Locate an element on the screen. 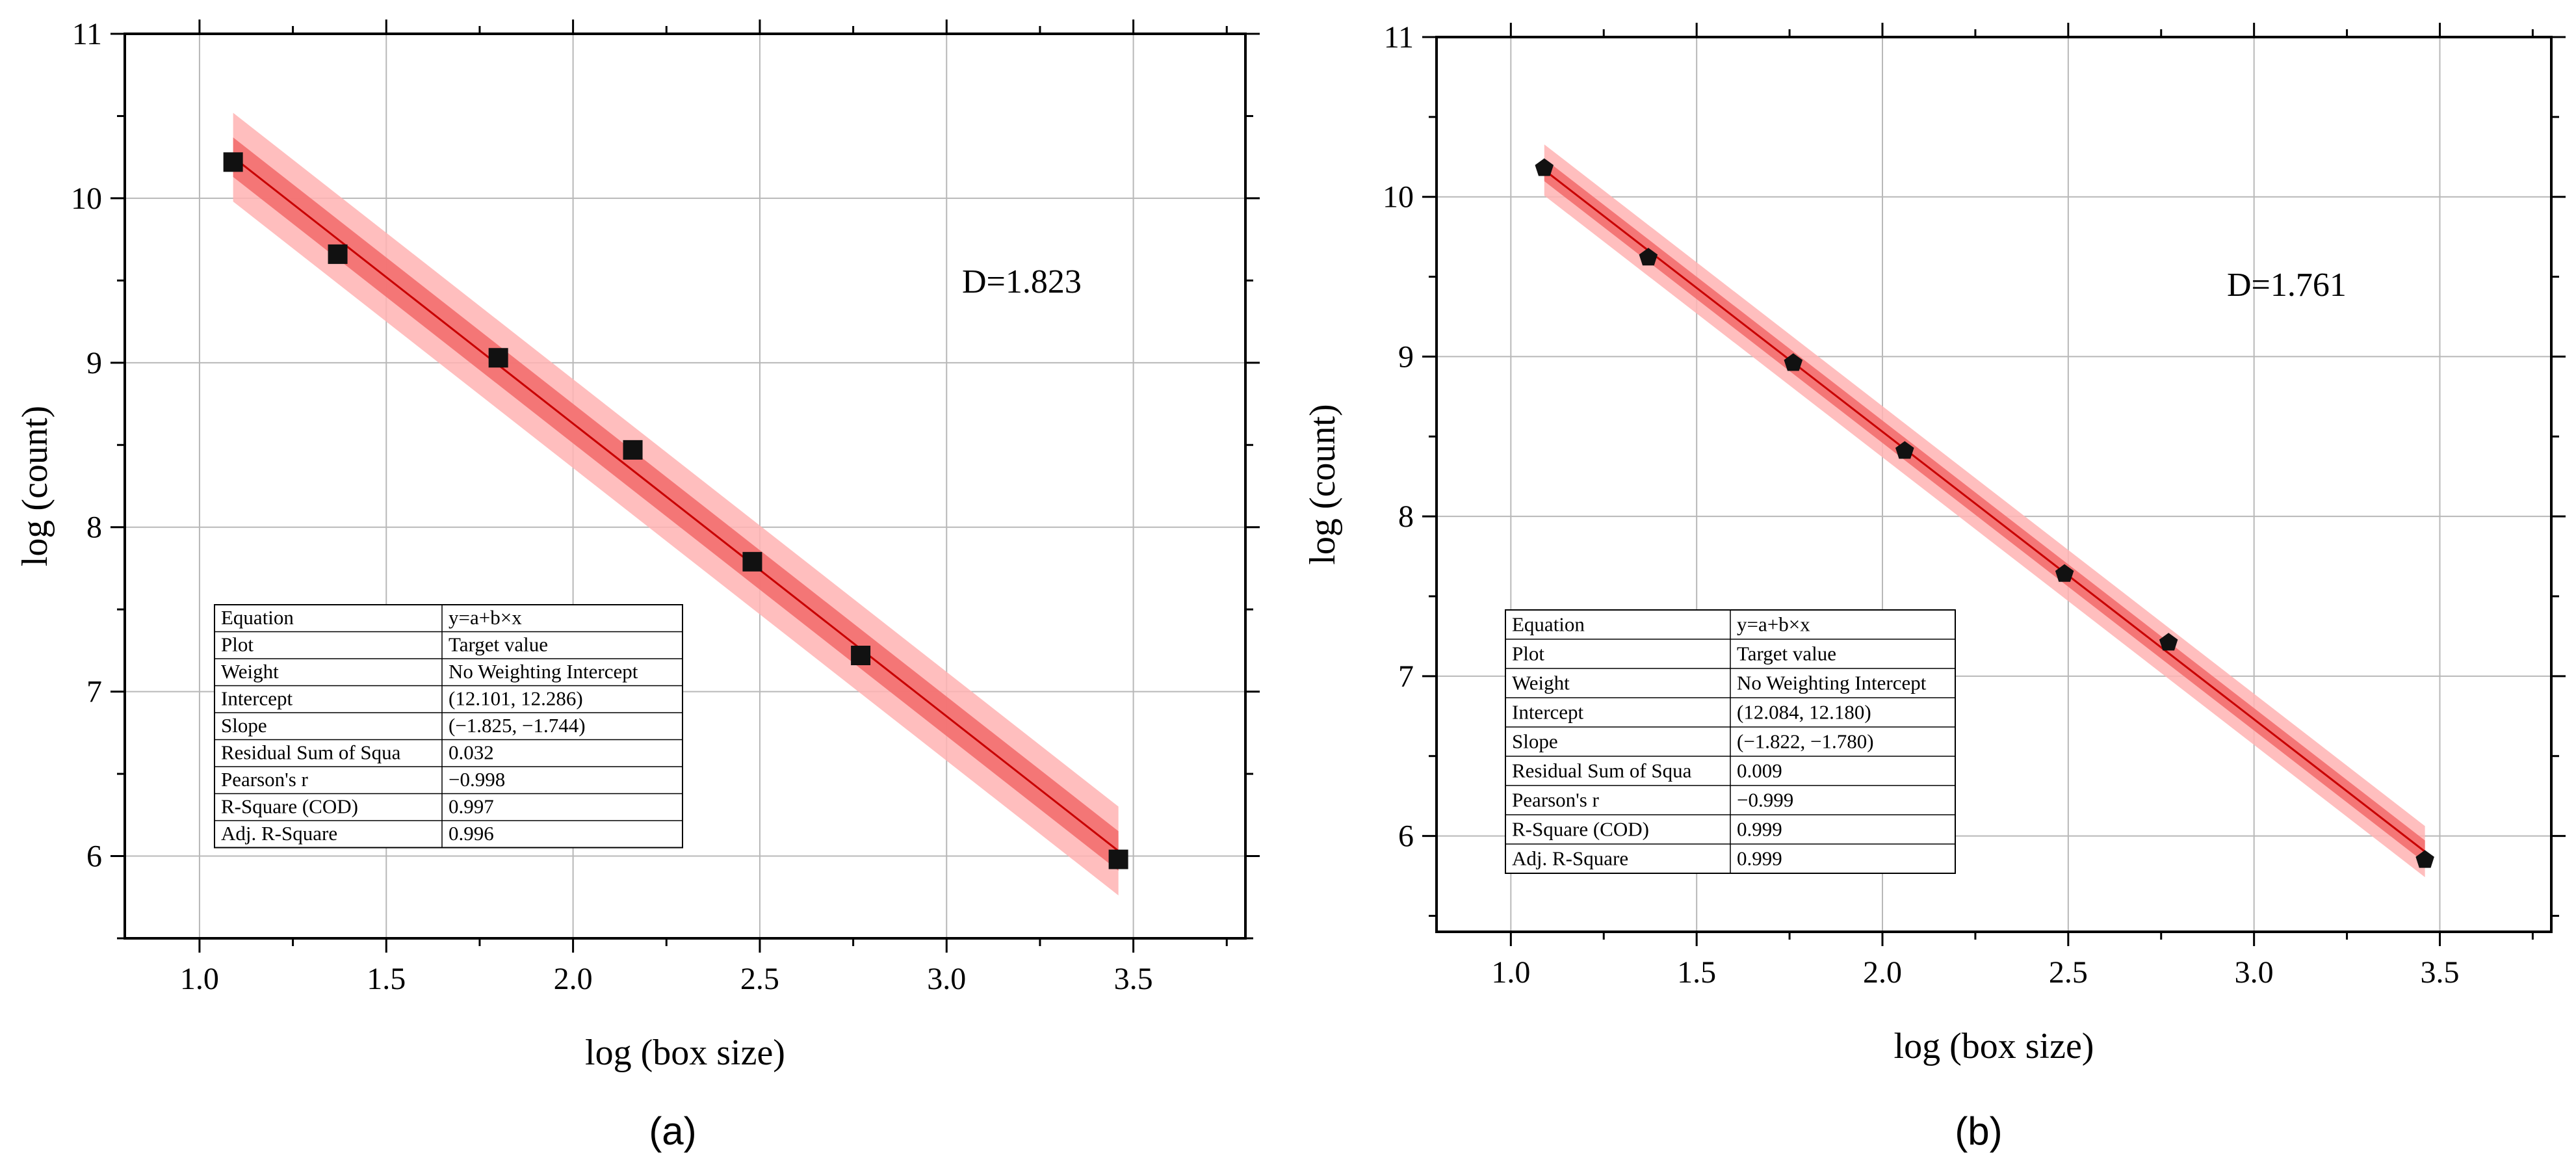 Image resolution: width=2576 pixels, height=1175 pixels. stats-table-key-a-8: Adj. R-Square is located at coordinates (279, 833).